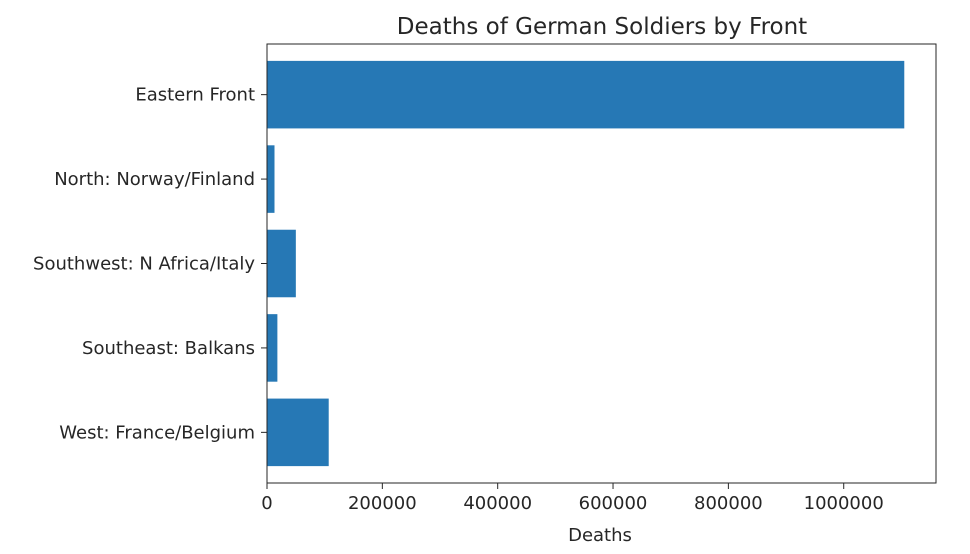 The image size is (970, 554). I want to click on x-tick-label-4: 800000, so click(728, 503).